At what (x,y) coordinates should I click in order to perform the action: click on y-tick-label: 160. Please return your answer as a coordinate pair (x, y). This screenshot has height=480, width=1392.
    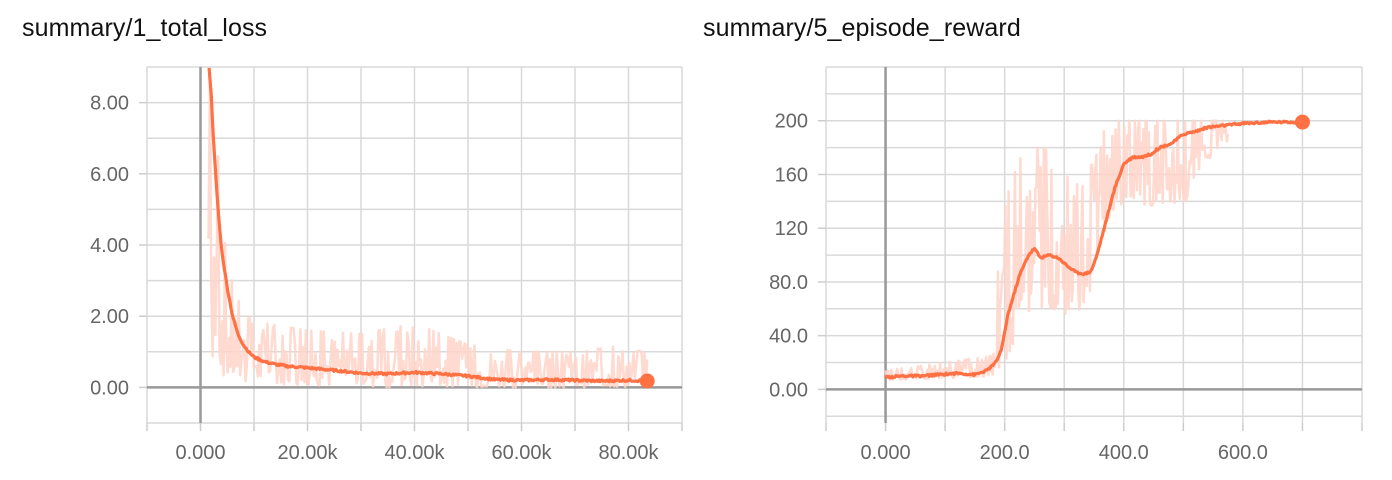
    Looking at the image, I should click on (791, 175).